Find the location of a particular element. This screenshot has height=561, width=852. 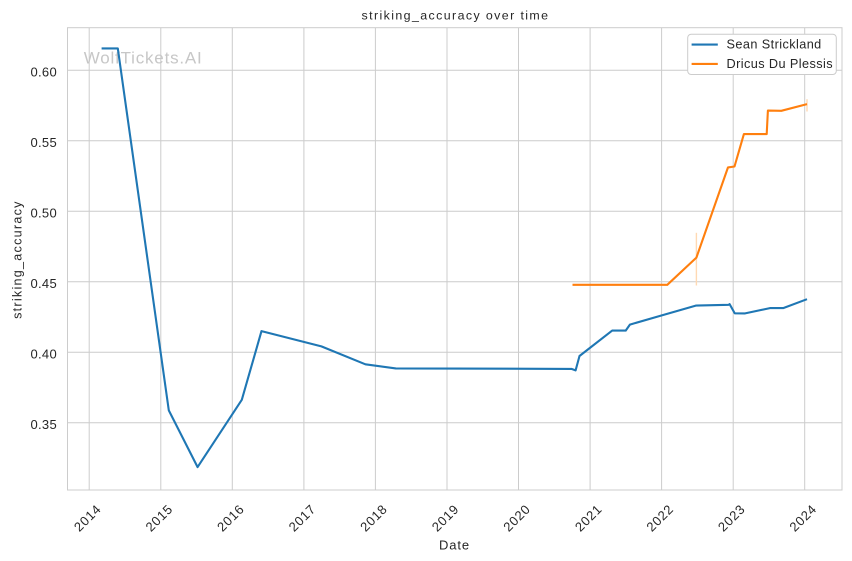

svg-text: striking_accuracy over time is located at coordinates (456, 16).